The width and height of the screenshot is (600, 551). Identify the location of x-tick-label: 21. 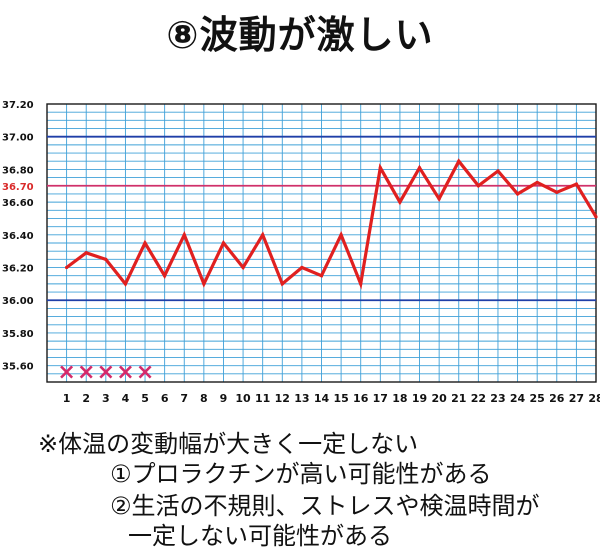
(458, 398).